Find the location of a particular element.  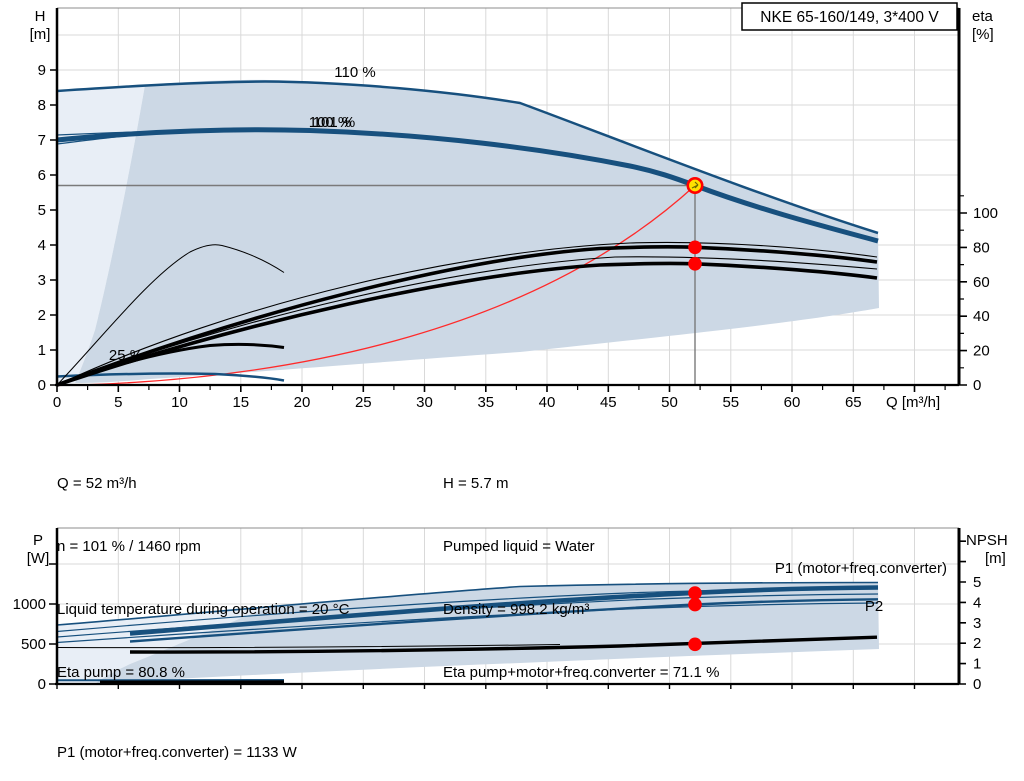

h-tick-label: 2 is located at coordinates (42, 315).